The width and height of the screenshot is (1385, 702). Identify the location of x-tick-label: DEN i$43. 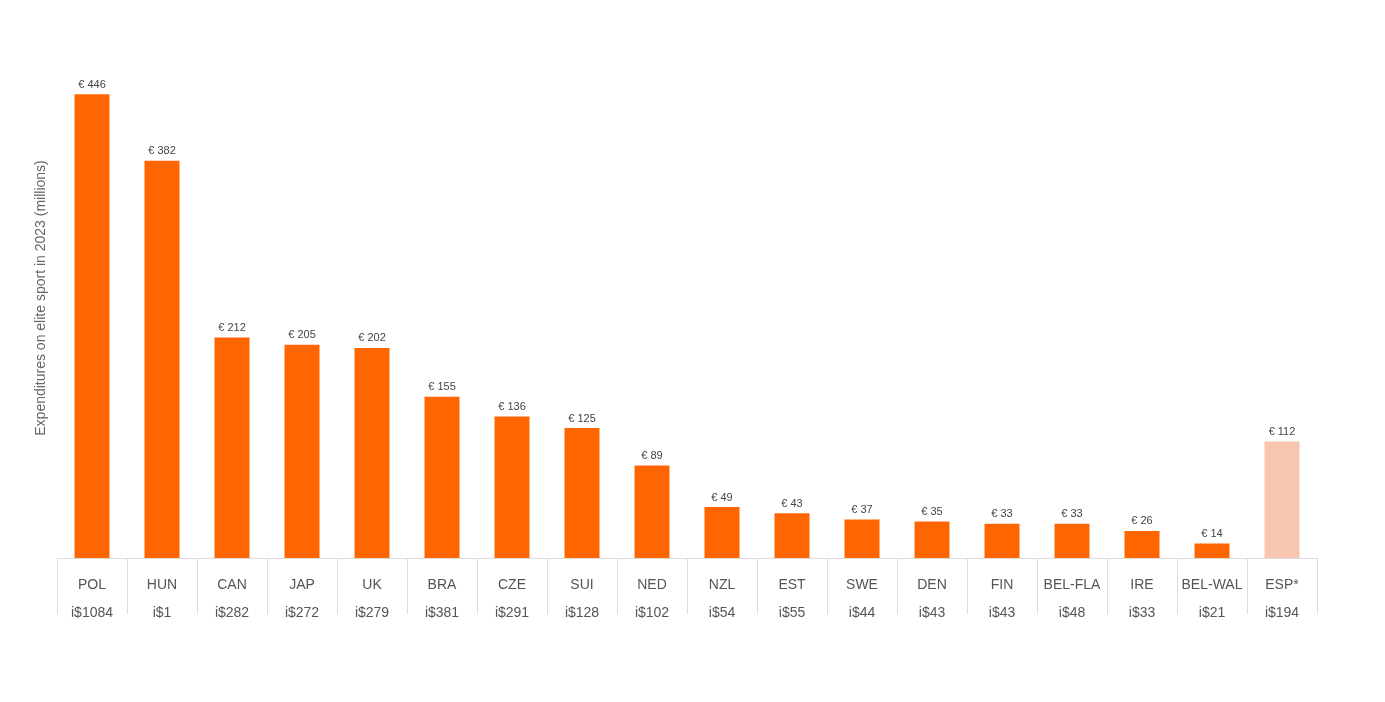
(932, 598).